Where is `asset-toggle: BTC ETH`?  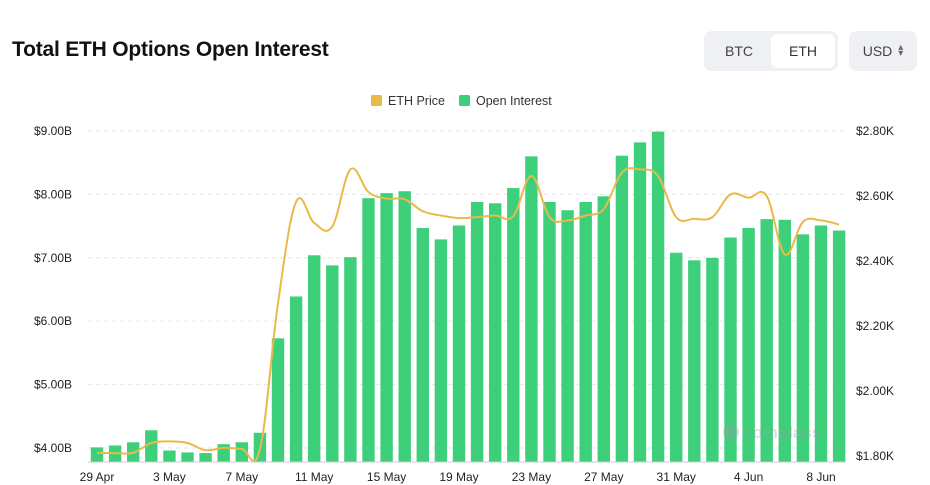 asset-toggle: BTC ETH is located at coordinates (771, 51).